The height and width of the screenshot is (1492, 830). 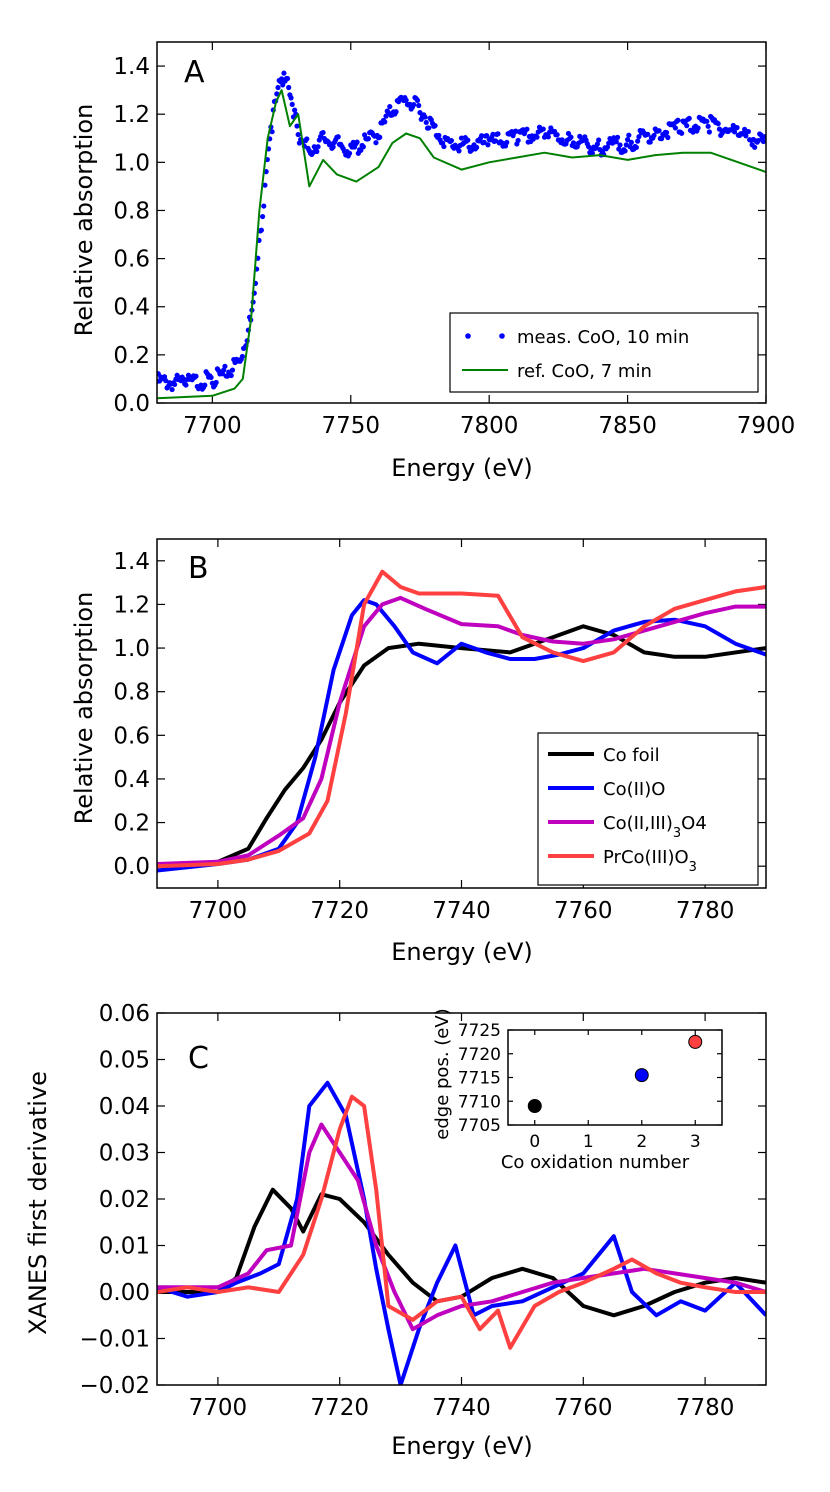 What do you see at coordinates (534, 1142) in the screenshot?
I see `inset-xtick-label: 0` at bounding box center [534, 1142].